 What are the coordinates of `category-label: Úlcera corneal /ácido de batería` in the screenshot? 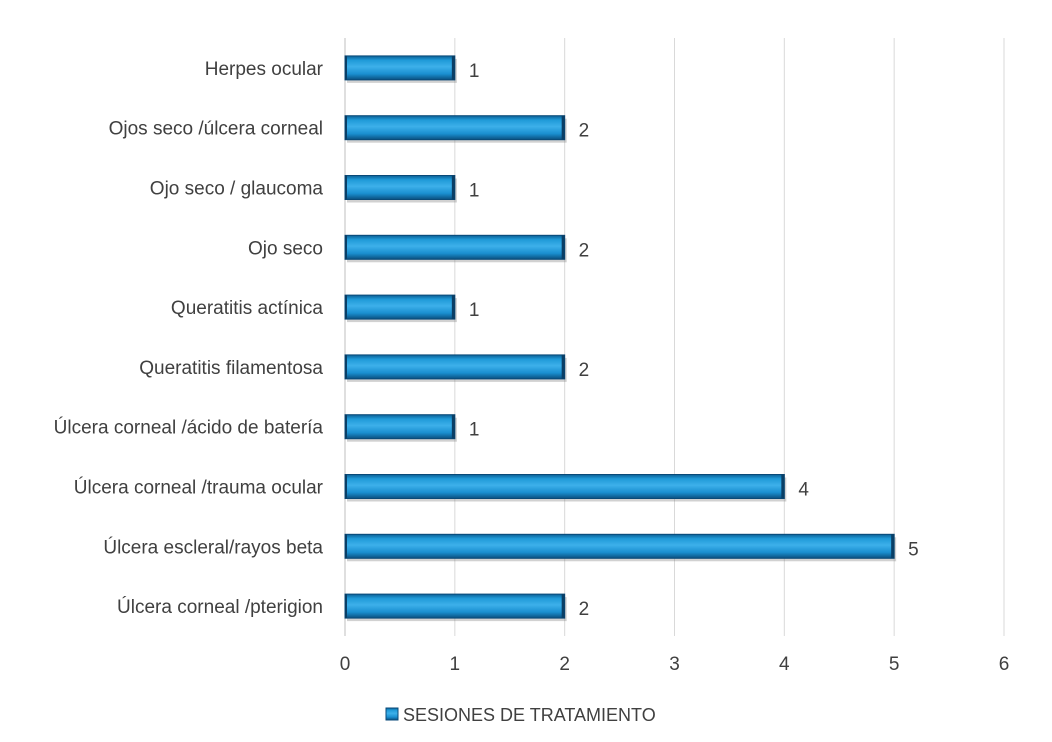 It's located at (189, 428).